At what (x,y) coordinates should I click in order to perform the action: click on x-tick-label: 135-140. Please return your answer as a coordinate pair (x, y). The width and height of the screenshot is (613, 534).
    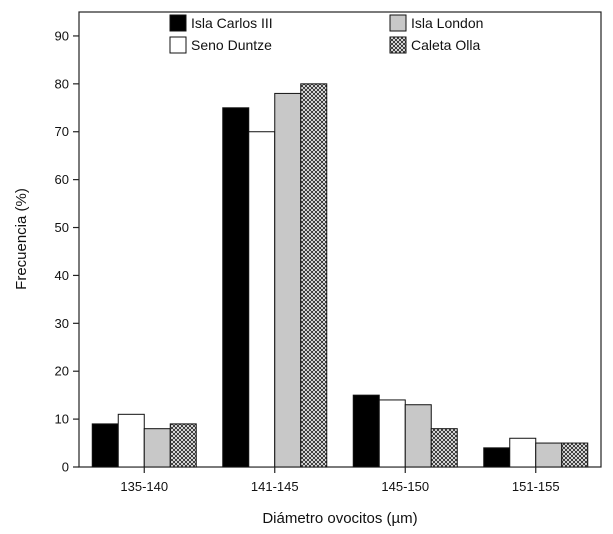
    Looking at the image, I should click on (144, 486).